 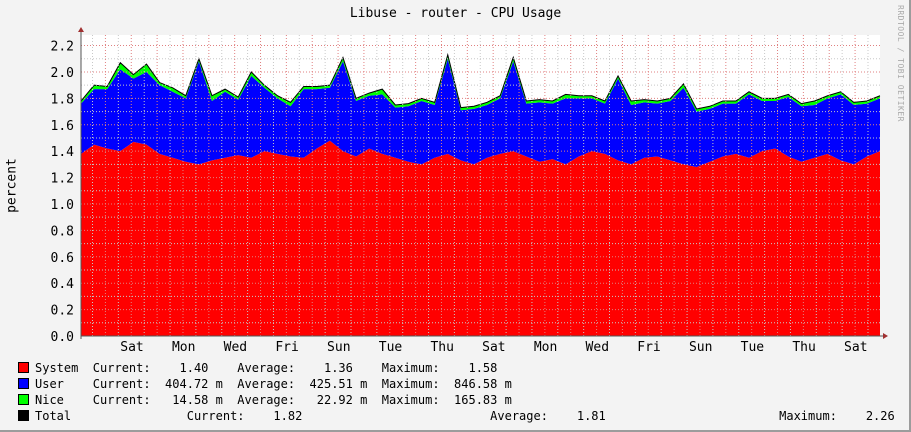 I want to click on y-tick-label: 1.2, so click(x=62, y=179).